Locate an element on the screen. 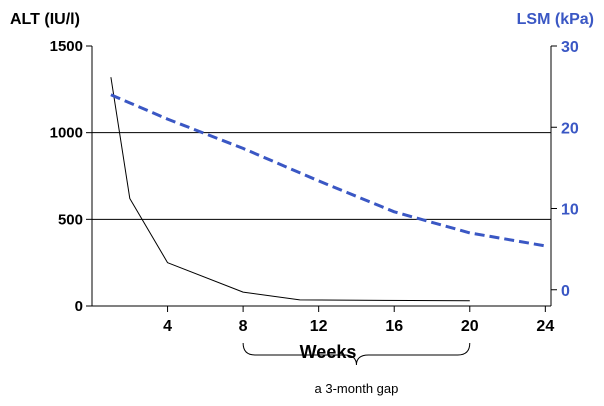 Image resolution: width=604 pixels, height=406 pixels. left-axis-title: ALT (IU/l) is located at coordinates (45, 19).